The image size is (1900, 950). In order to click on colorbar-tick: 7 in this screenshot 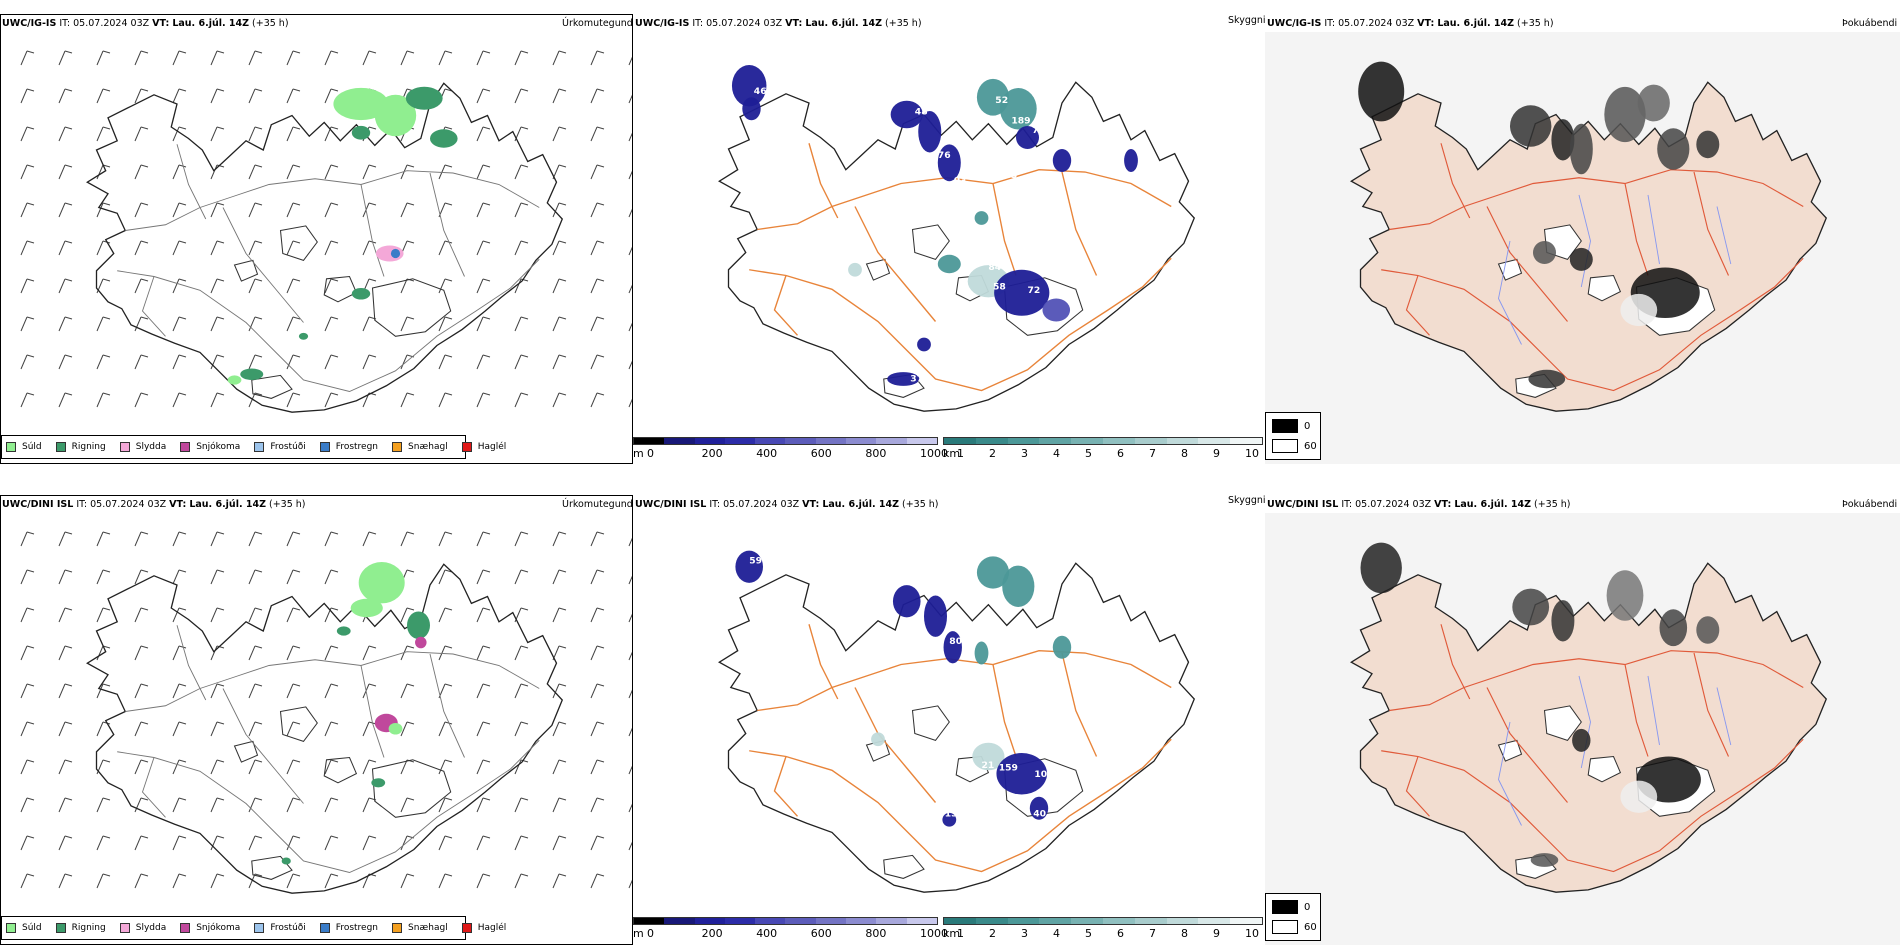, I will do `click(1152, 933)`.